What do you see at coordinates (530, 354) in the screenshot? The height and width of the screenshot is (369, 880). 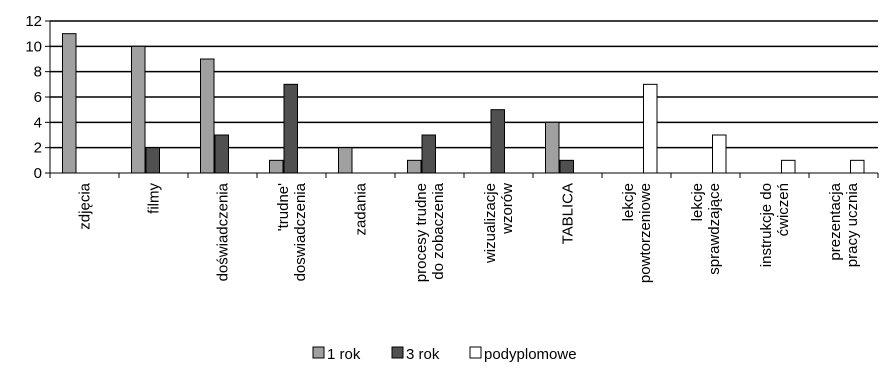 I see `legend-label: podyplomowe` at bounding box center [530, 354].